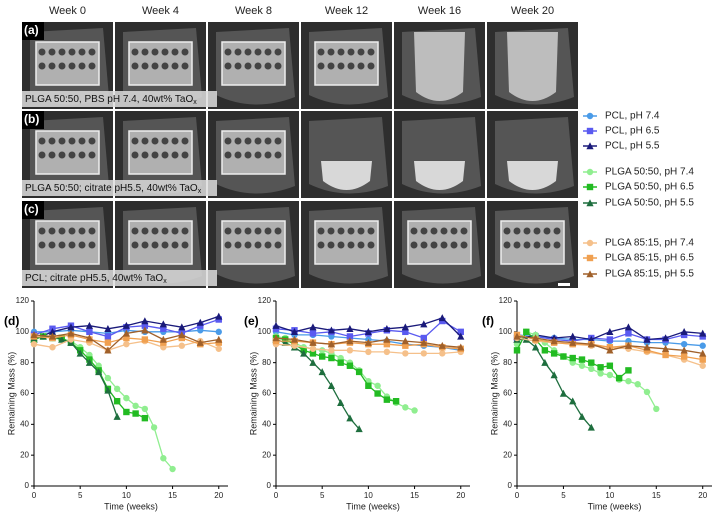  Describe the element at coordinates (276, 495) in the screenshot. I see `x-tick-label: 0` at that location.